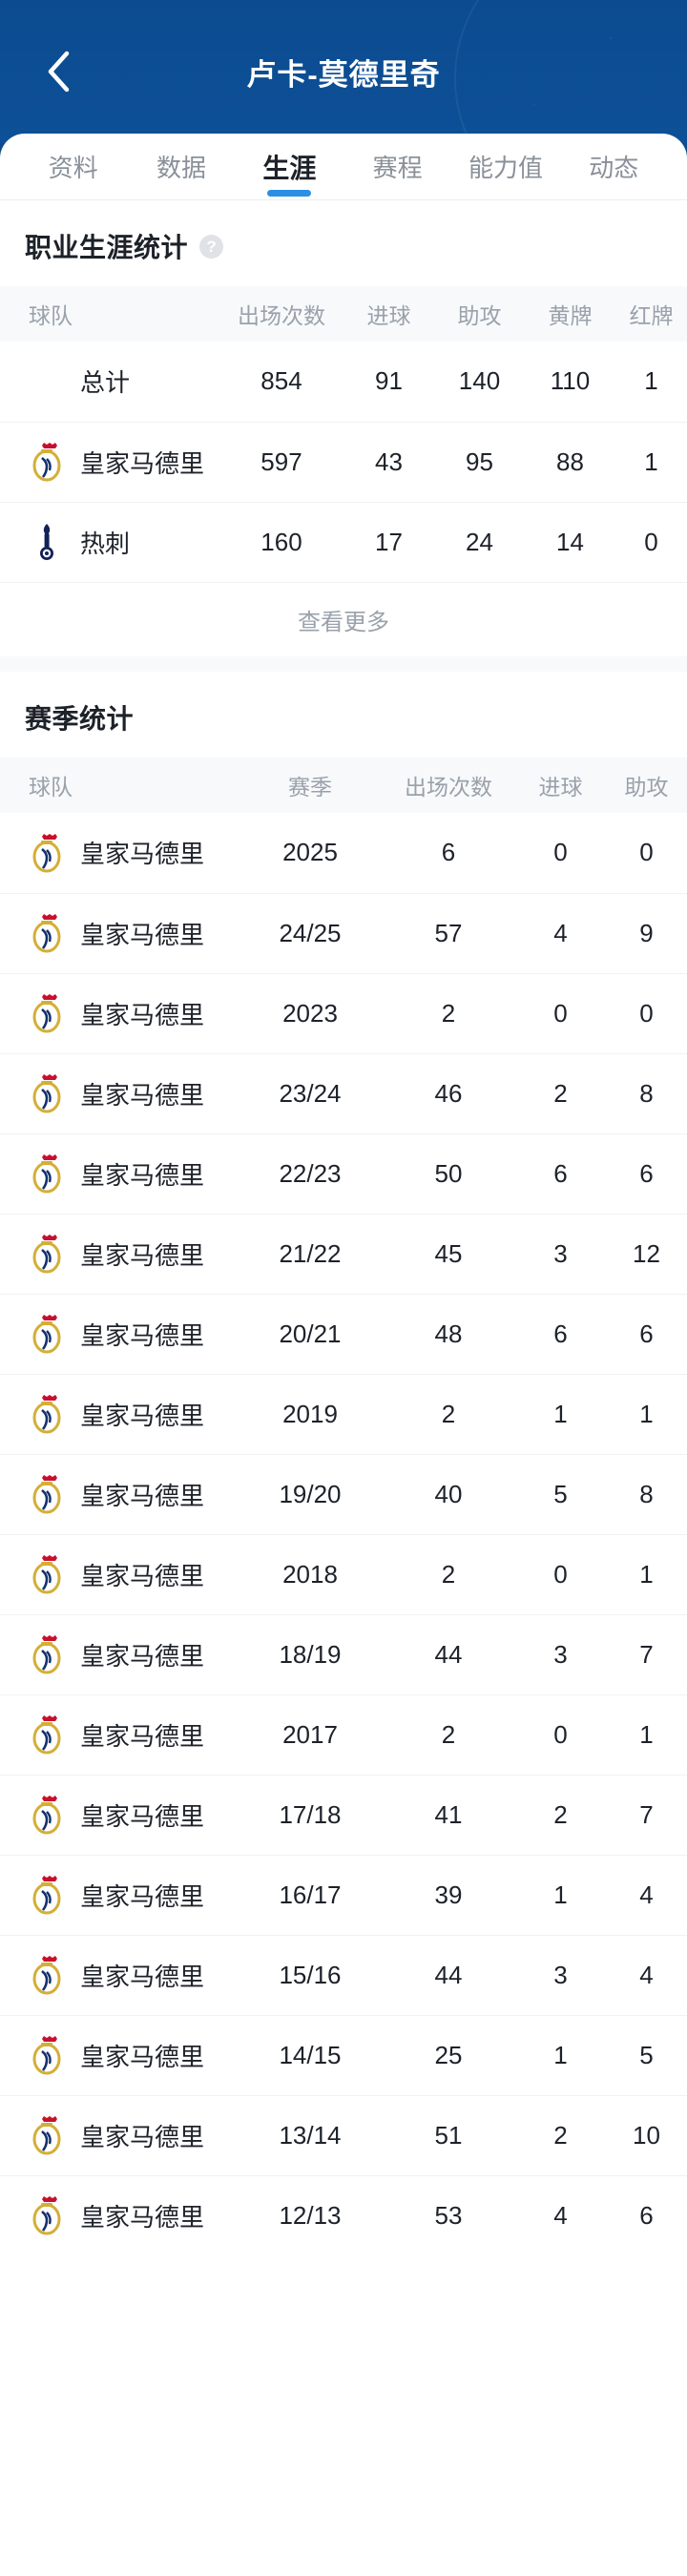 The width and height of the screenshot is (687, 2576). I want to click on season-value: 2017, so click(310, 1734).